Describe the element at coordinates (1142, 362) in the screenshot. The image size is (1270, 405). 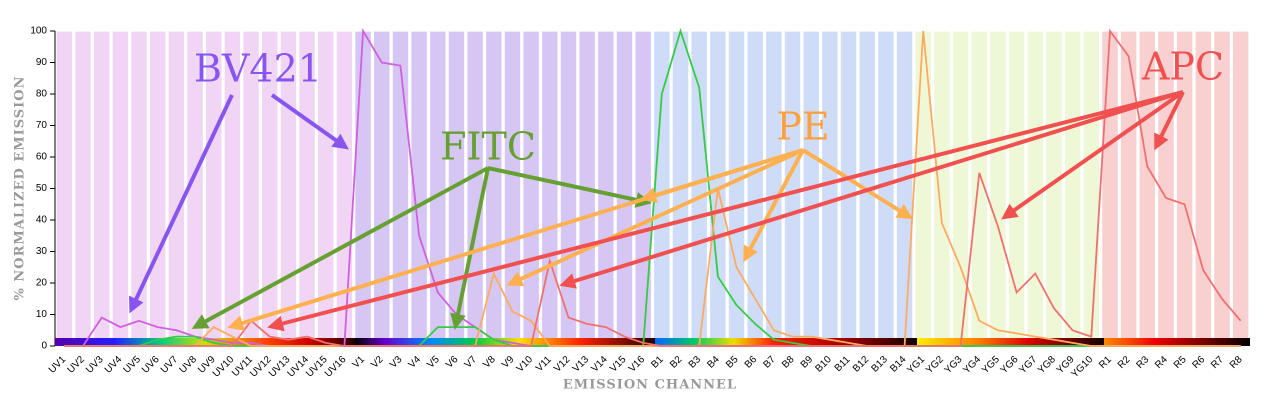
I see `x-tick-label: R3` at that location.